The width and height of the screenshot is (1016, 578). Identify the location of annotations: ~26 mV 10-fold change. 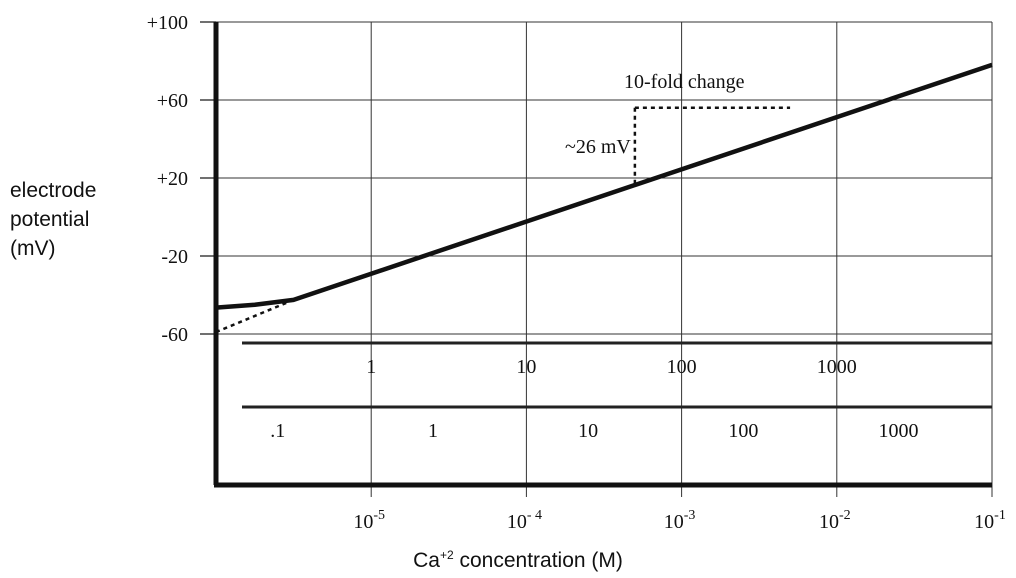
(678, 128).